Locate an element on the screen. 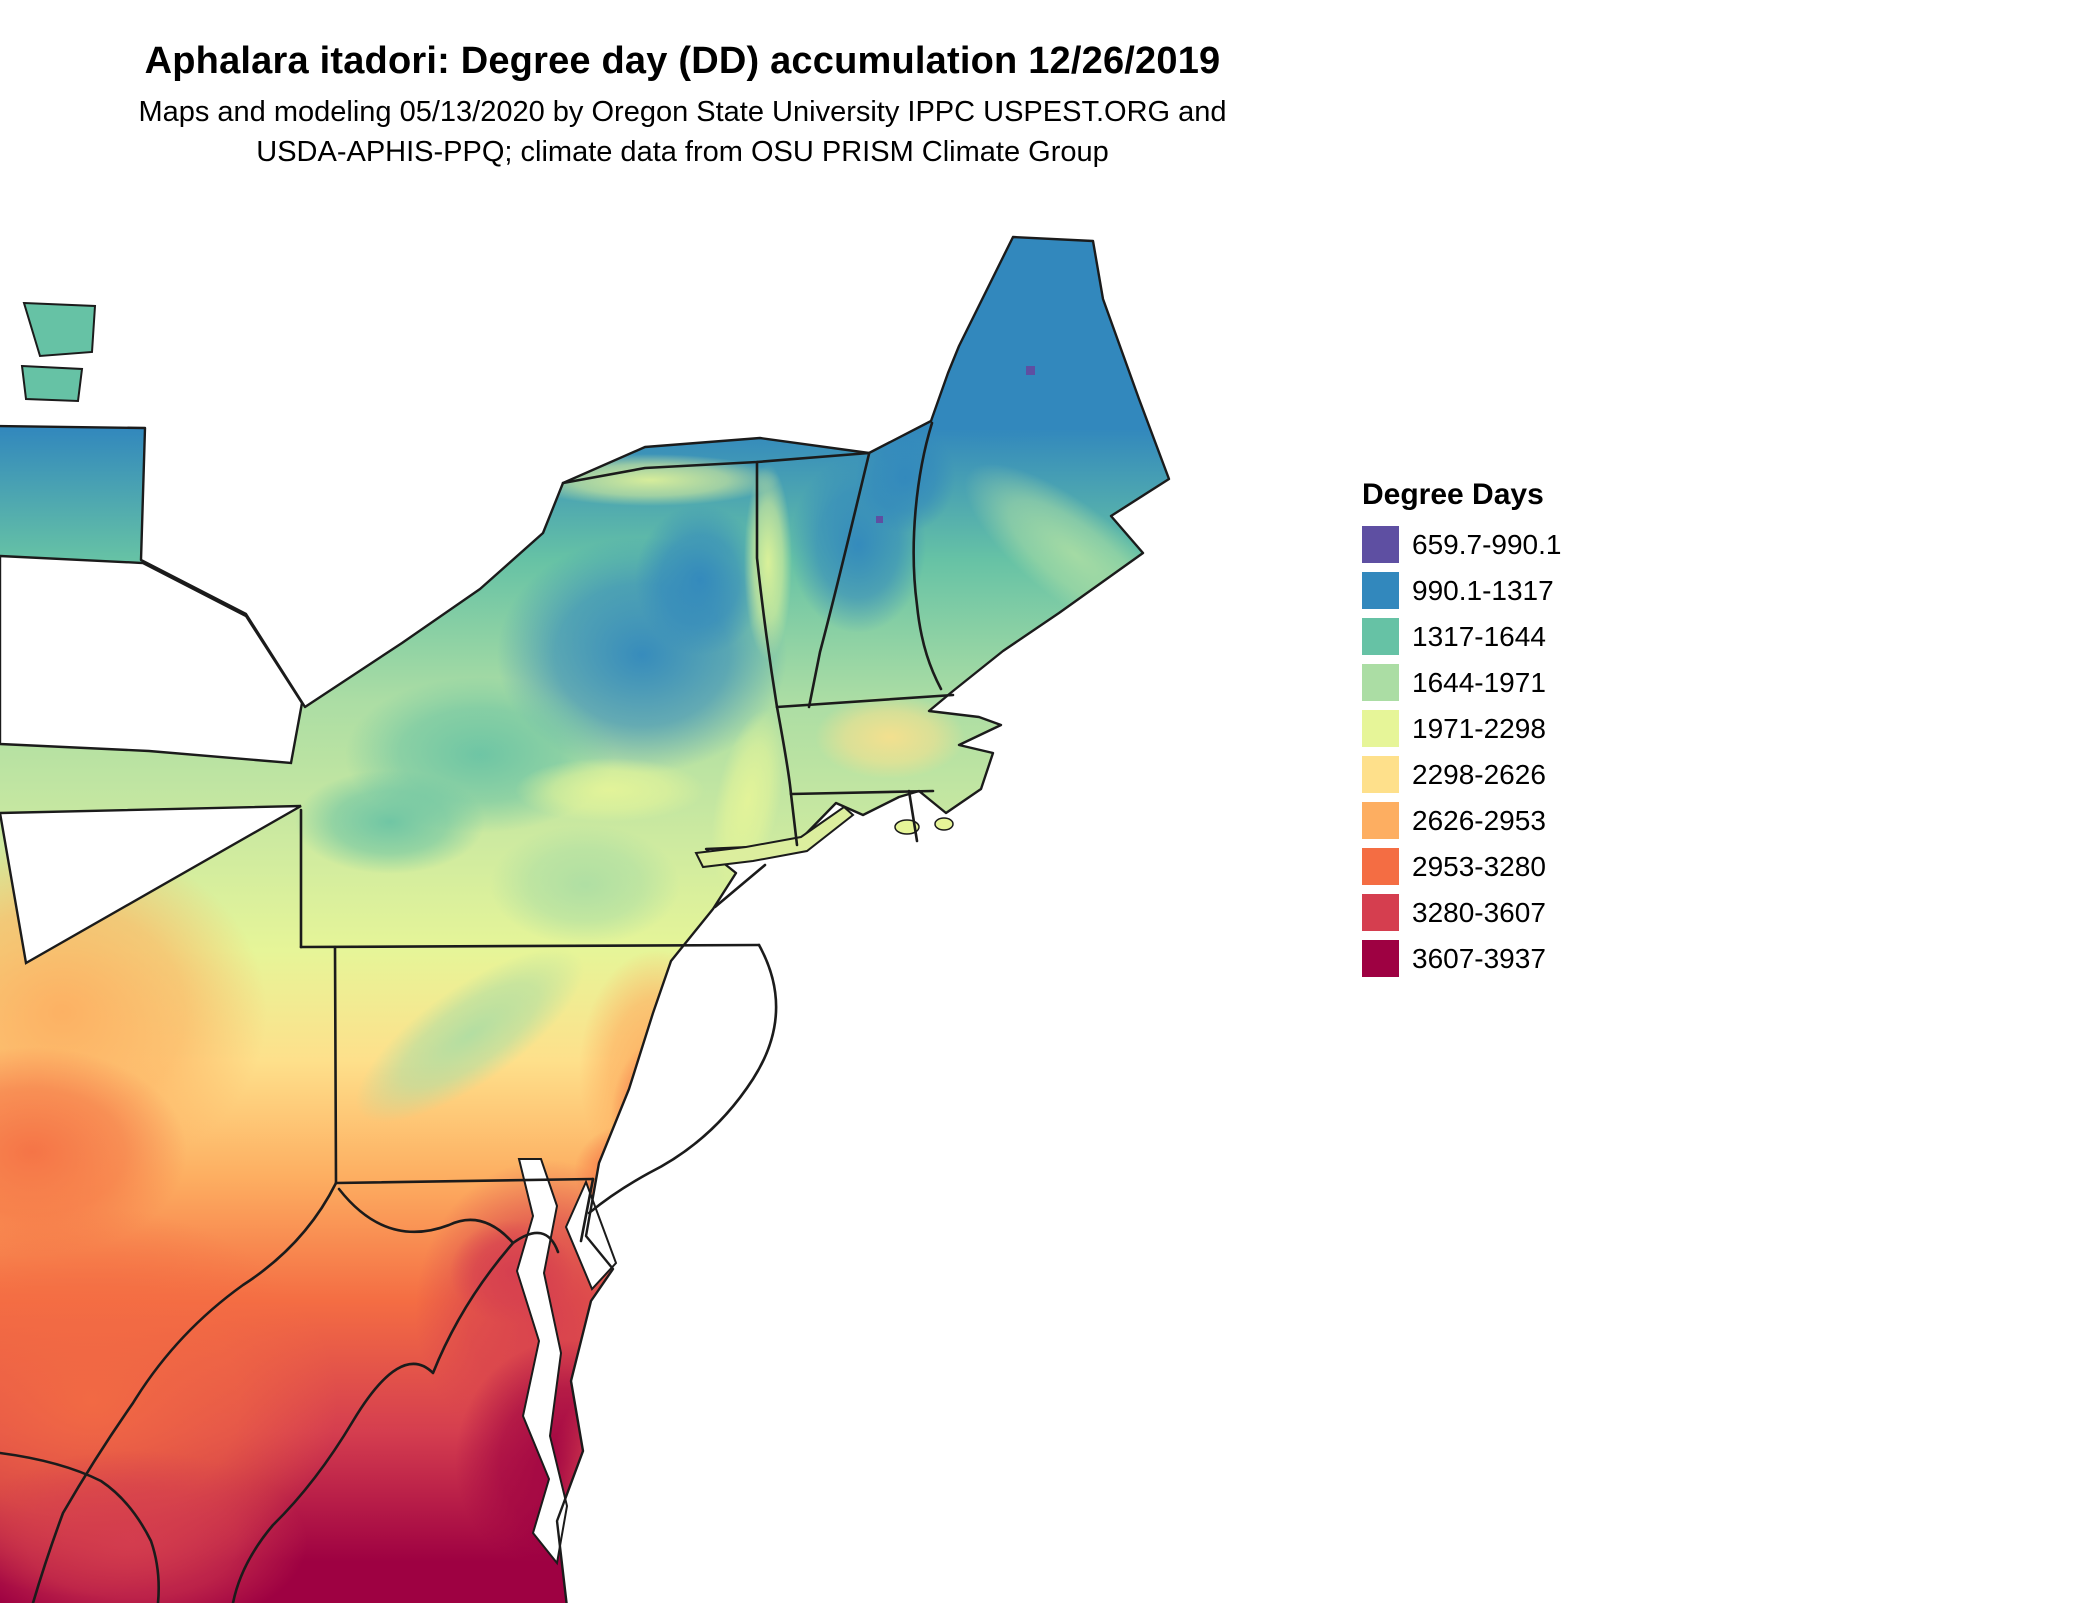 This screenshot has width=2100, height=1603. lake-erie is located at coordinates (151, 884).